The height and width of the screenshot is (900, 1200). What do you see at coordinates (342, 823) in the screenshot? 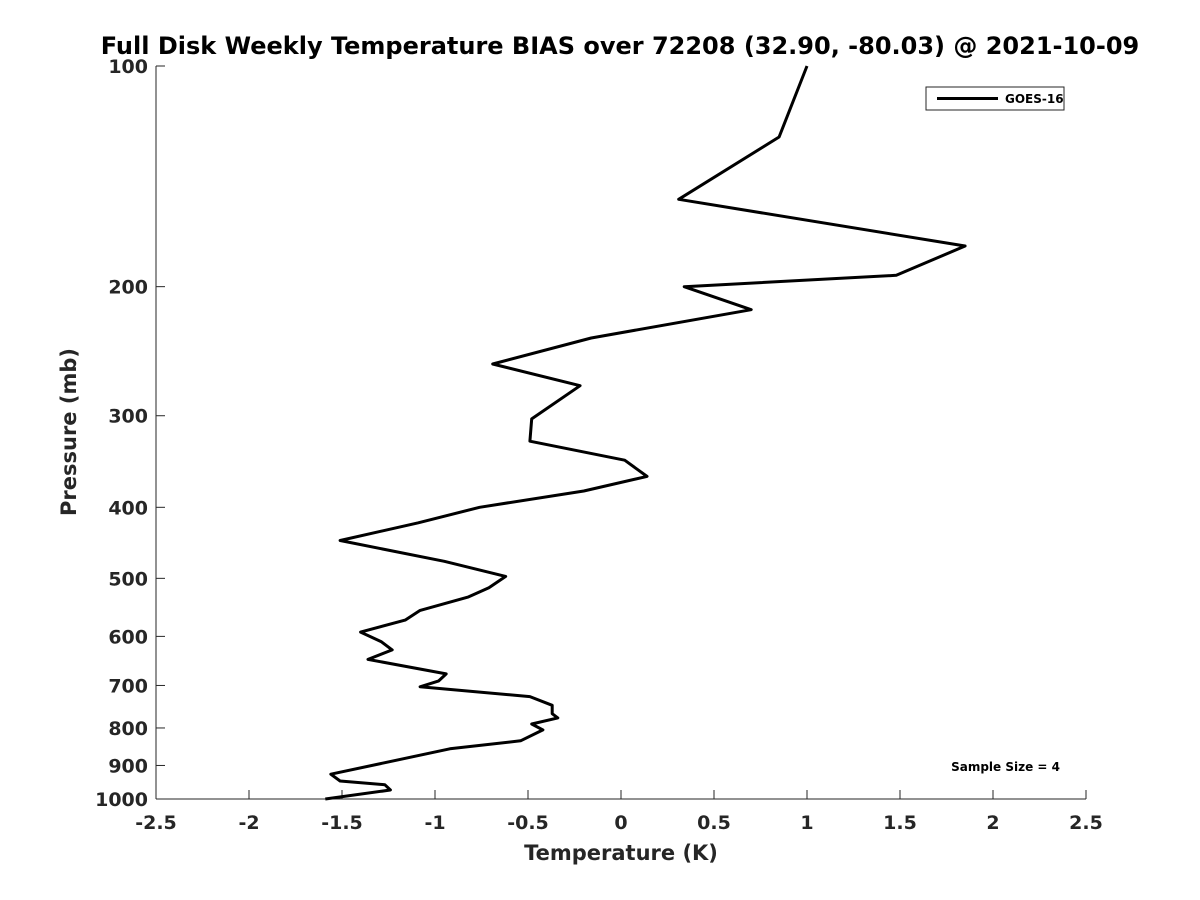
I see `x-tick-label: -1.5` at bounding box center [342, 823].